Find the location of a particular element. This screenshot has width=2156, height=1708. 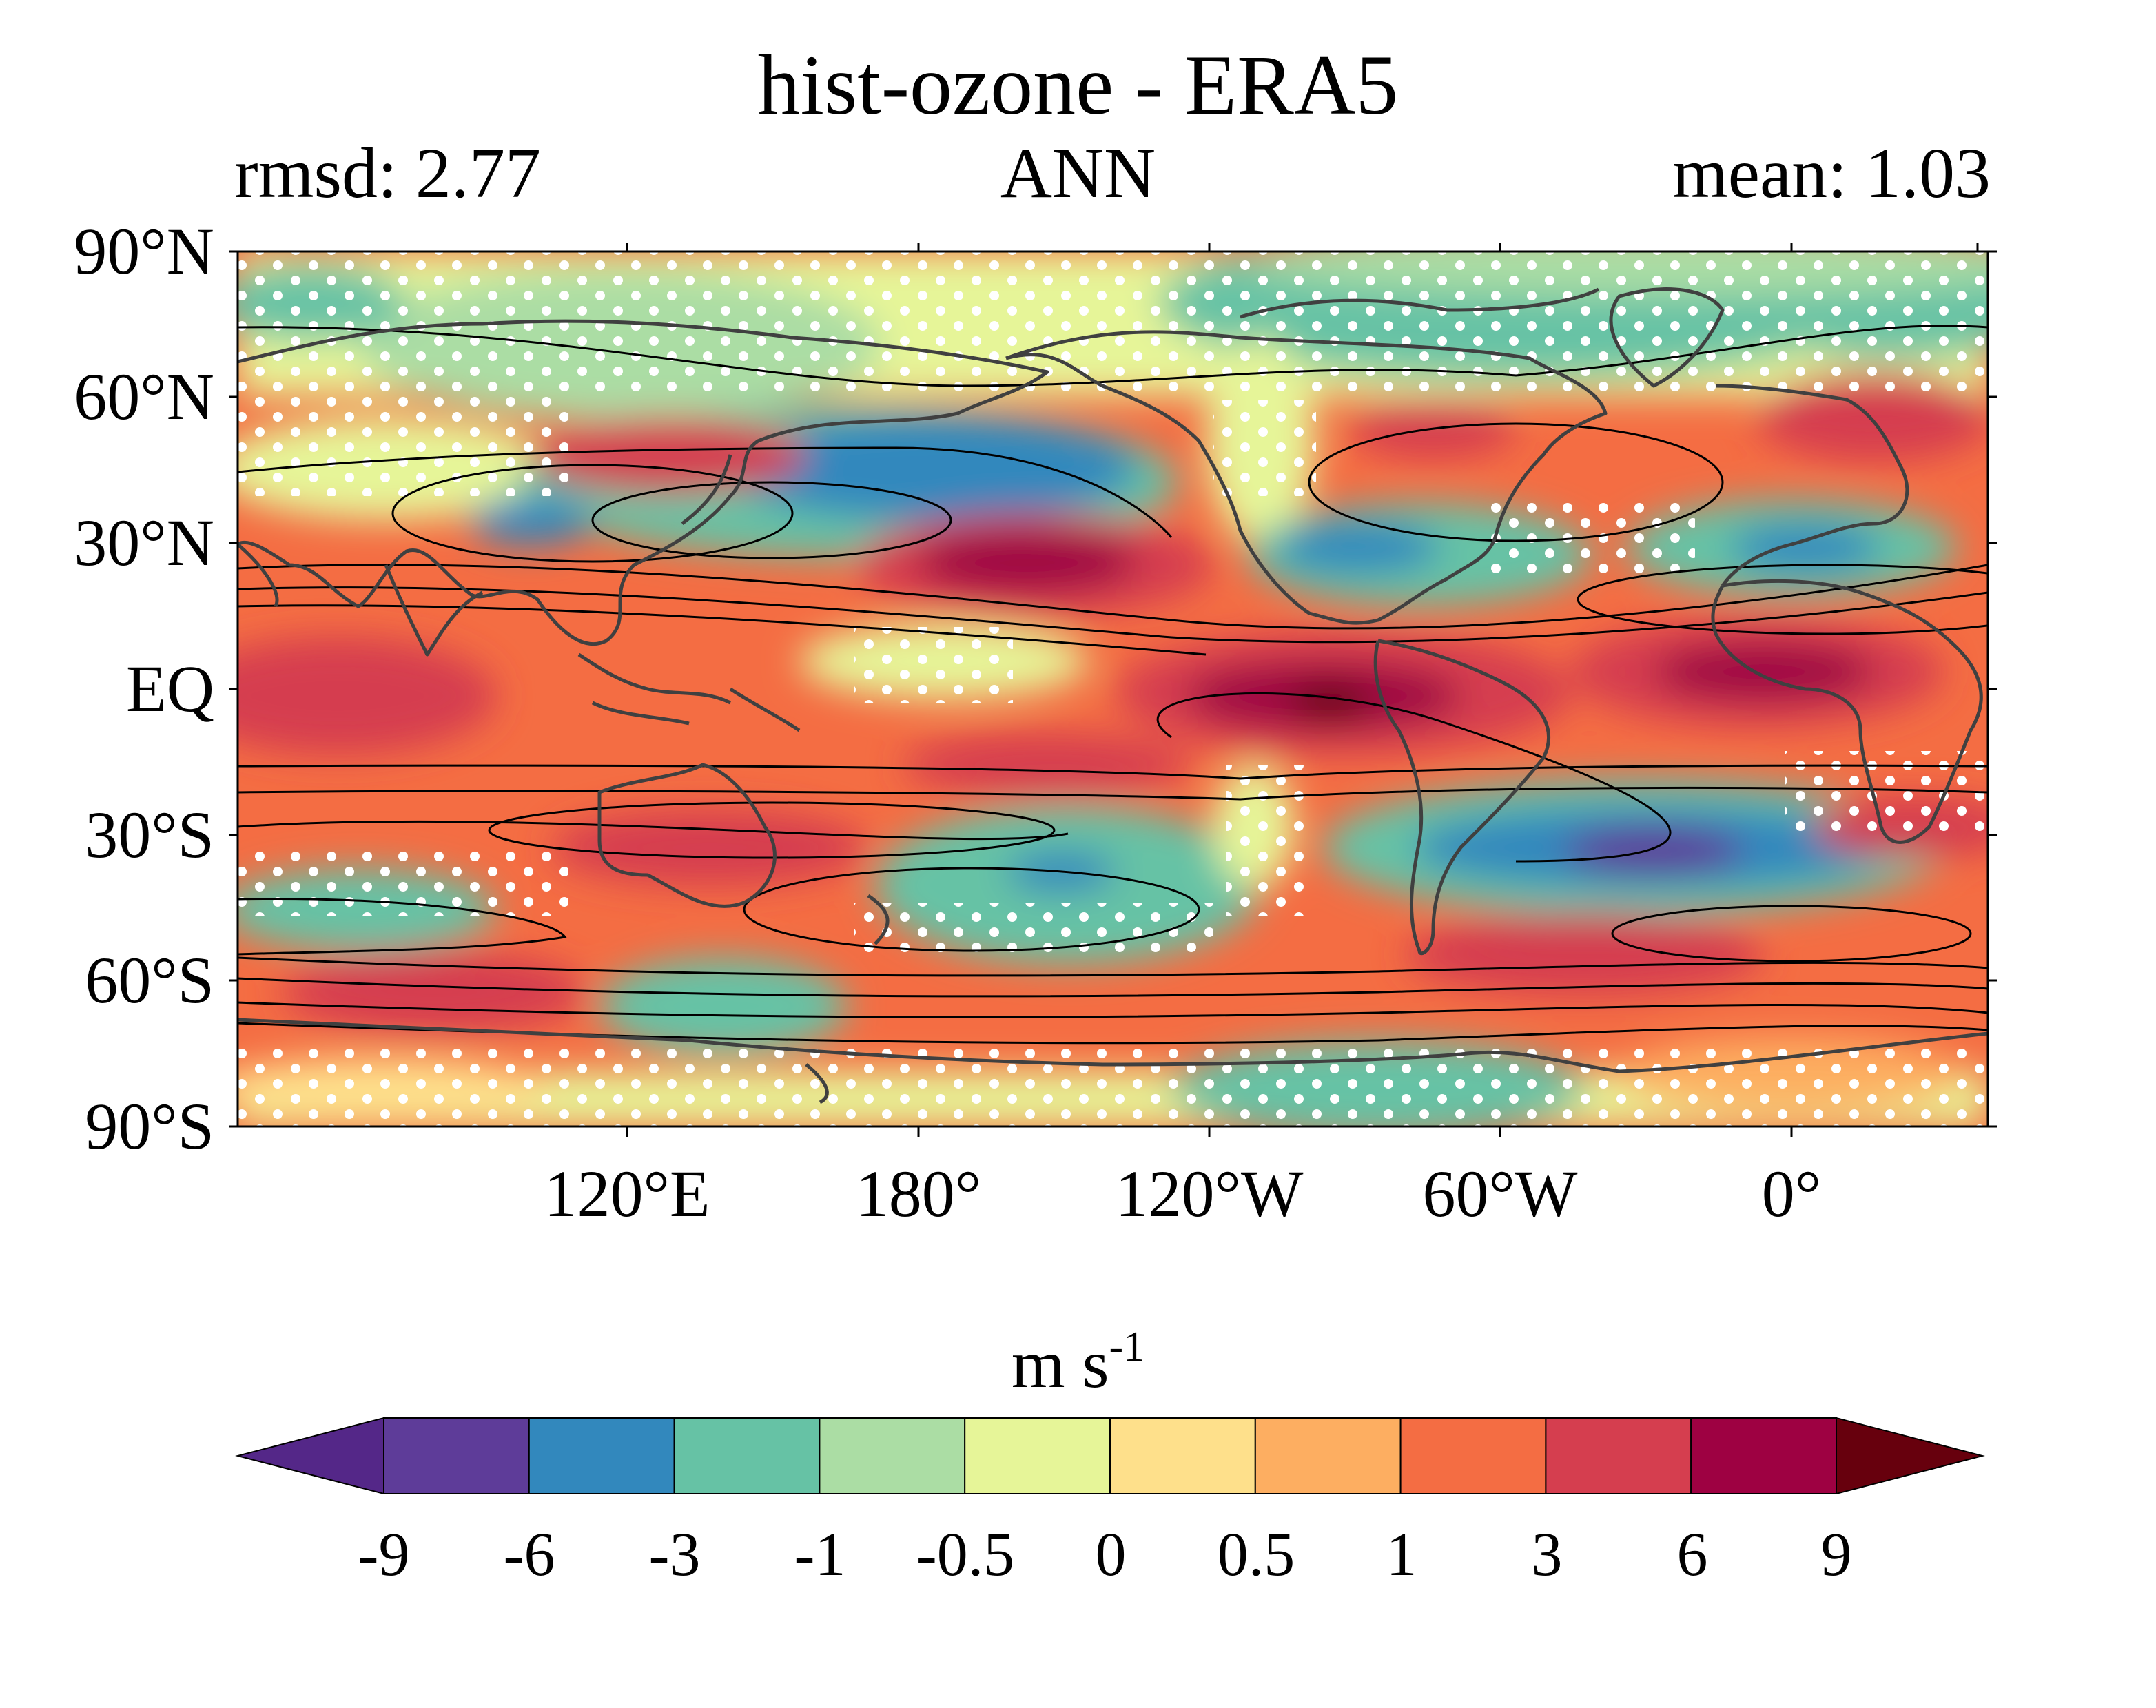

colorbar-label: -6 is located at coordinates (529, 1555).